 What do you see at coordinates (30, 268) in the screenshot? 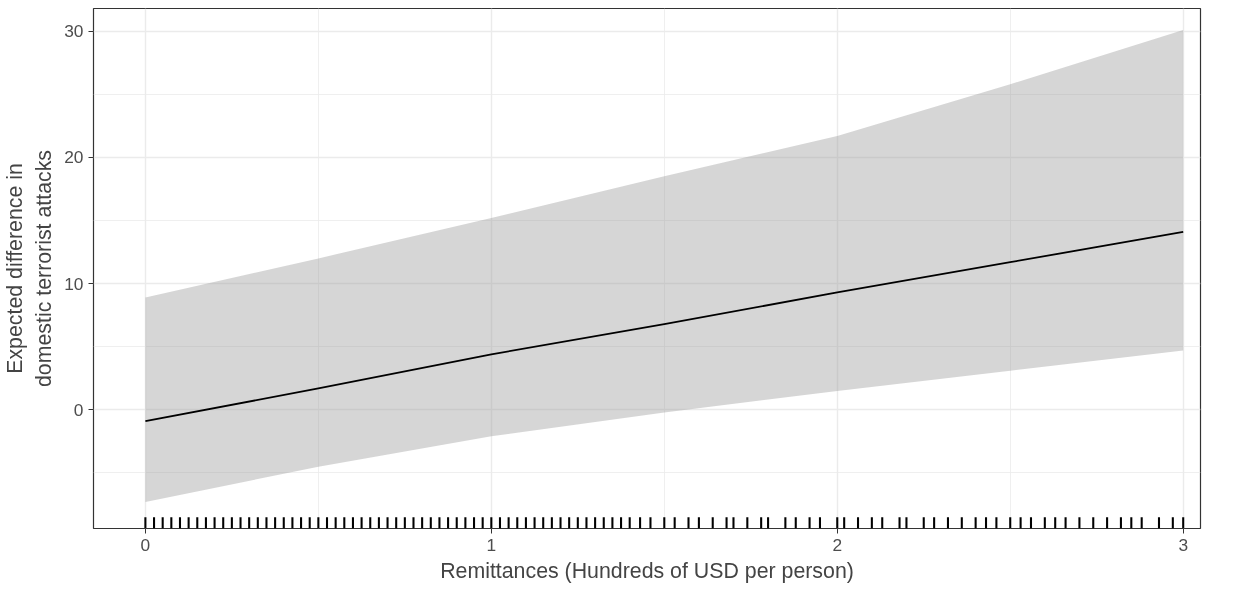
I see `y-axis-title: Expected difference in domestic terrorist attacks` at bounding box center [30, 268].